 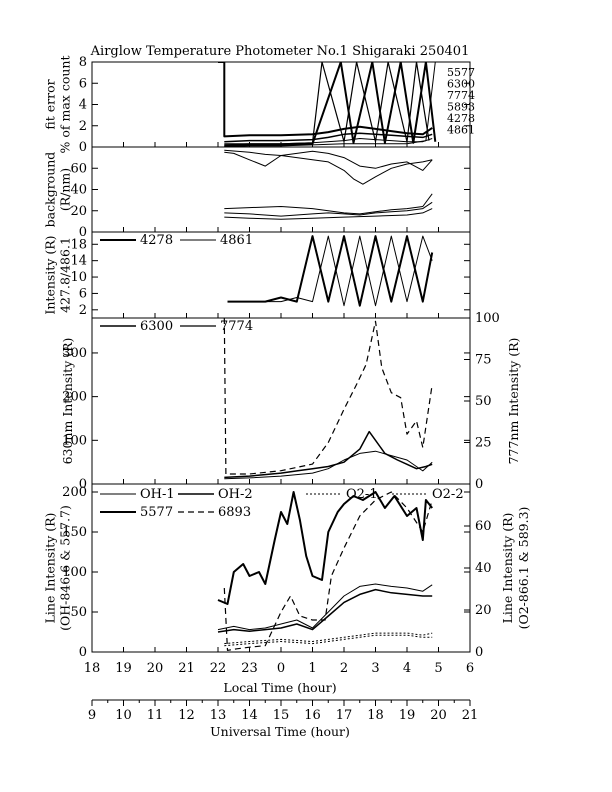 I want to click on universal-time-tick-label: 10, so click(x=123, y=715).